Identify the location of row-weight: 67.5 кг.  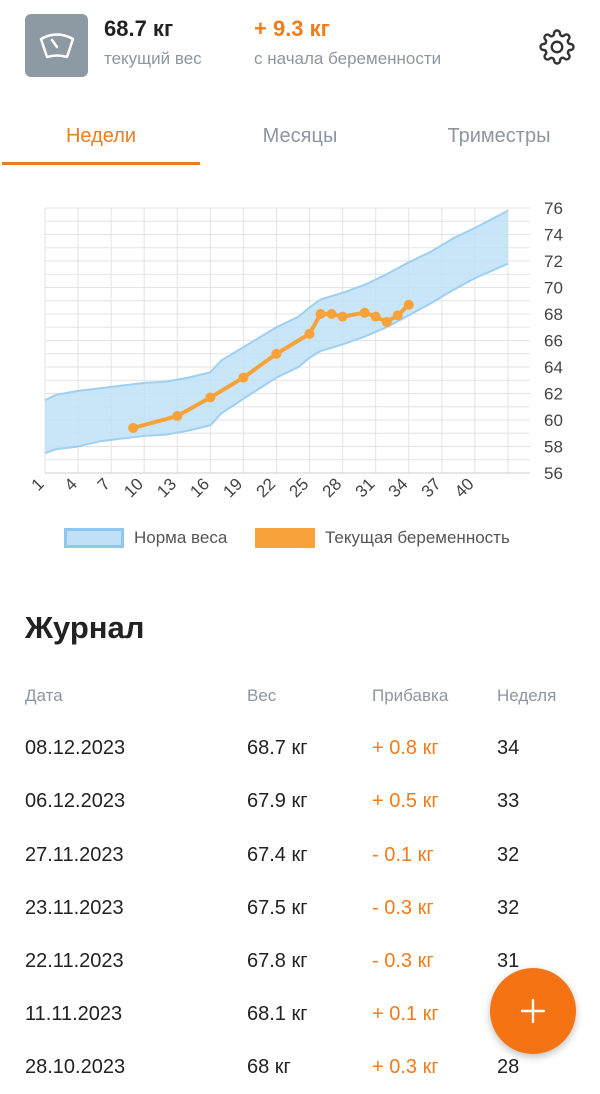
(277, 908).